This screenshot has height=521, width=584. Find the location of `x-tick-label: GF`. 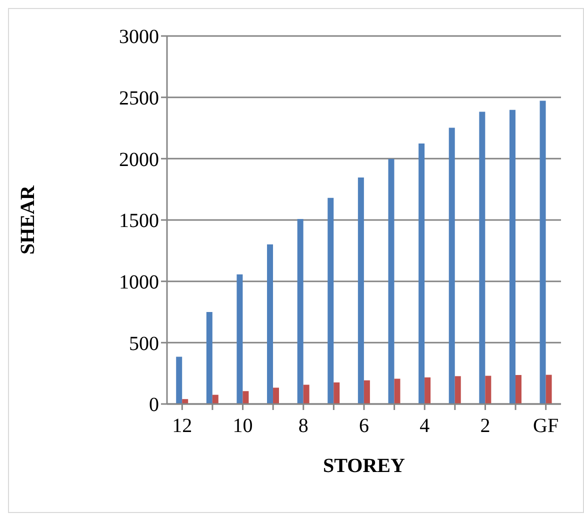

x-tick-label: GF is located at coordinates (546, 426).